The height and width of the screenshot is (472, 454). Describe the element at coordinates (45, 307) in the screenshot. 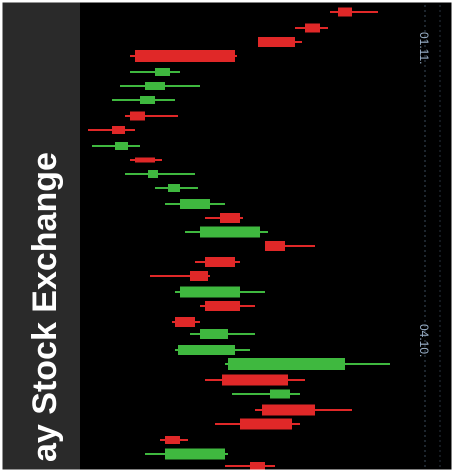

I see `banner-title: ay Stock Exchange` at that location.